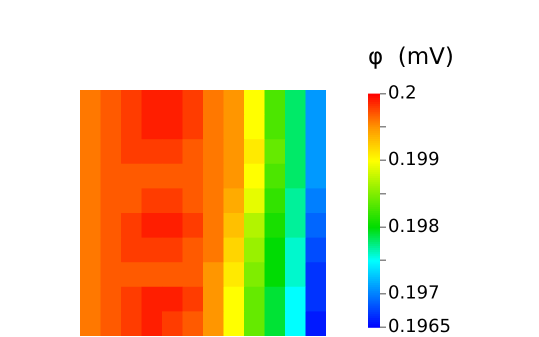 The height and width of the screenshot is (337, 539). I want to click on color-bar-title: φ (mV), so click(411, 57).